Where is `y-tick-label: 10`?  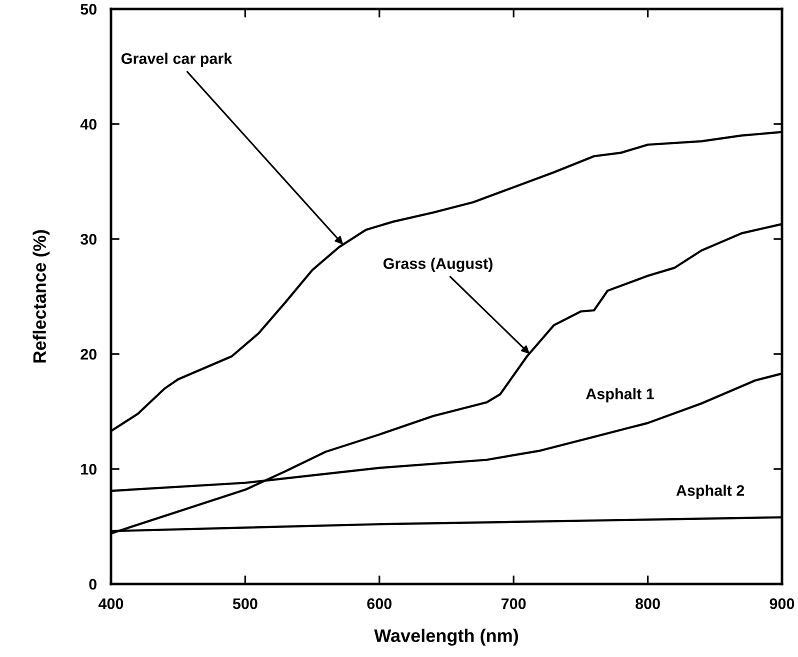
y-tick-label: 10 is located at coordinates (88, 469).